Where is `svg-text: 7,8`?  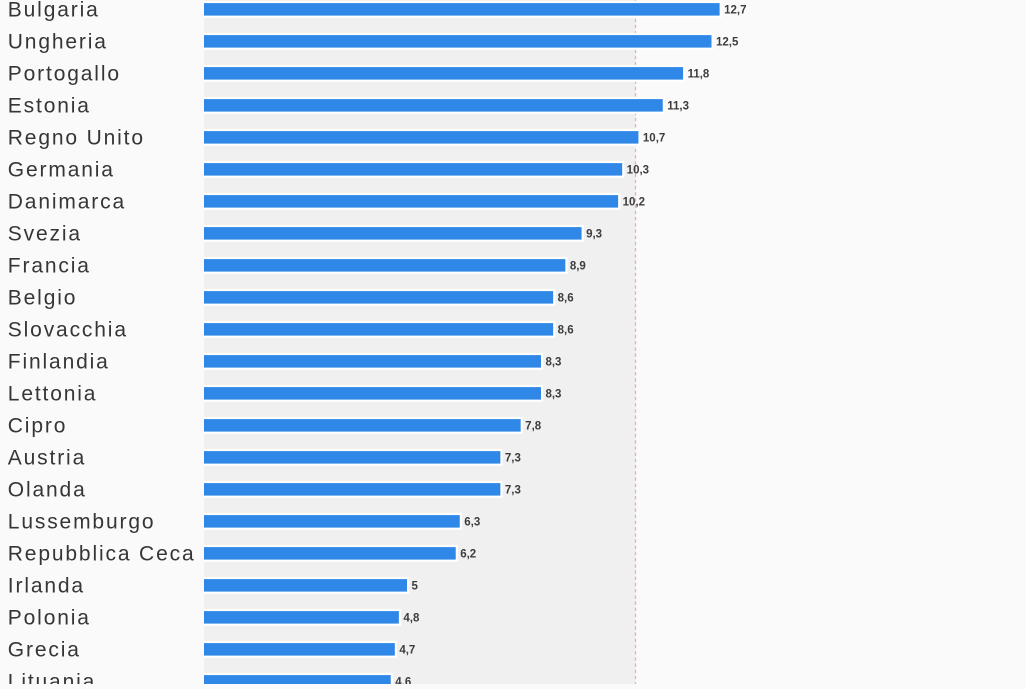
svg-text: 7,8 is located at coordinates (533, 427).